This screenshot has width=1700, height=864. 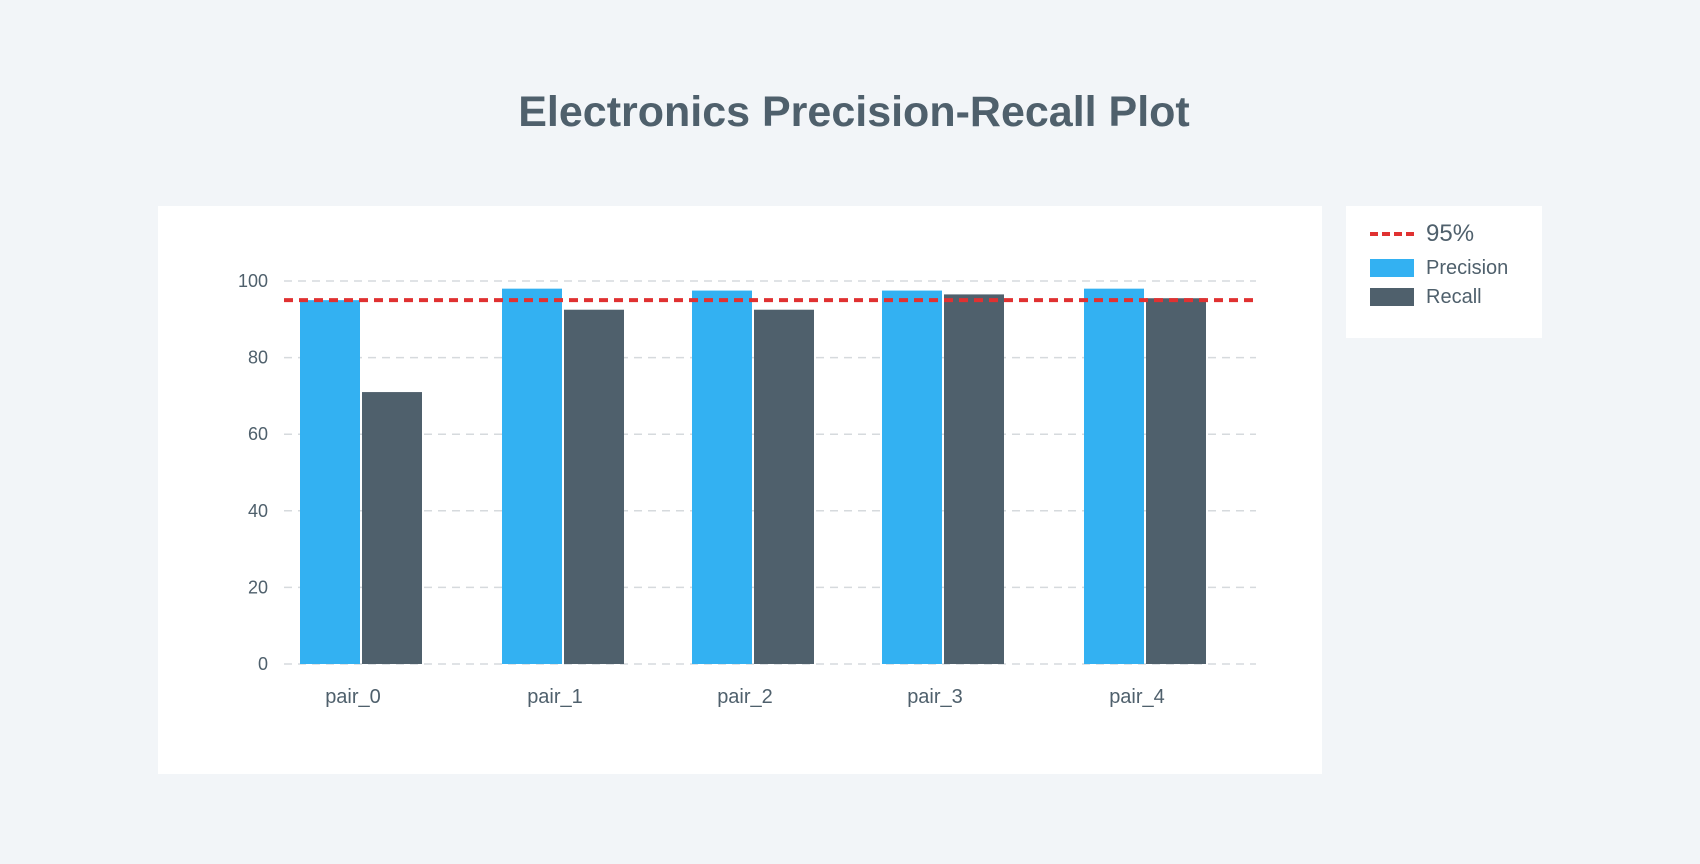 What do you see at coordinates (253, 472) in the screenshot?
I see `y-axis-ticks: 0 20 40 60 80 100` at bounding box center [253, 472].